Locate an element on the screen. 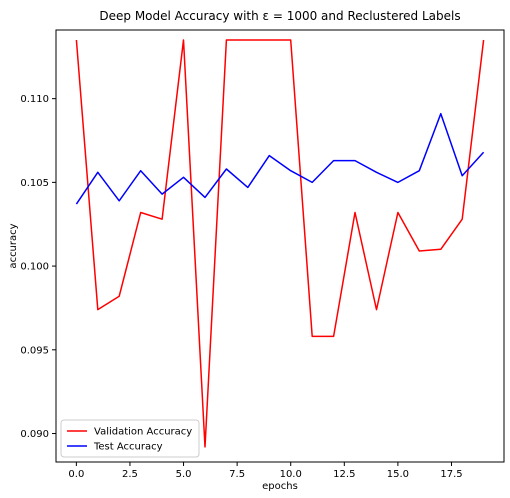  x-tick-label: 12.5 is located at coordinates (344, 474).